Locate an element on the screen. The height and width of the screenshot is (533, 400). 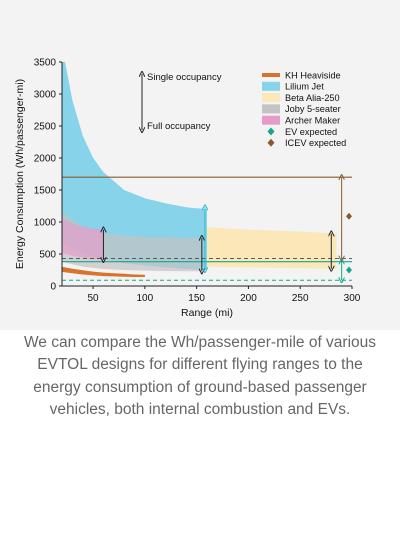
occupancy-annotation: Single occupancy Full occupancy is located at coordinates (182, 102).